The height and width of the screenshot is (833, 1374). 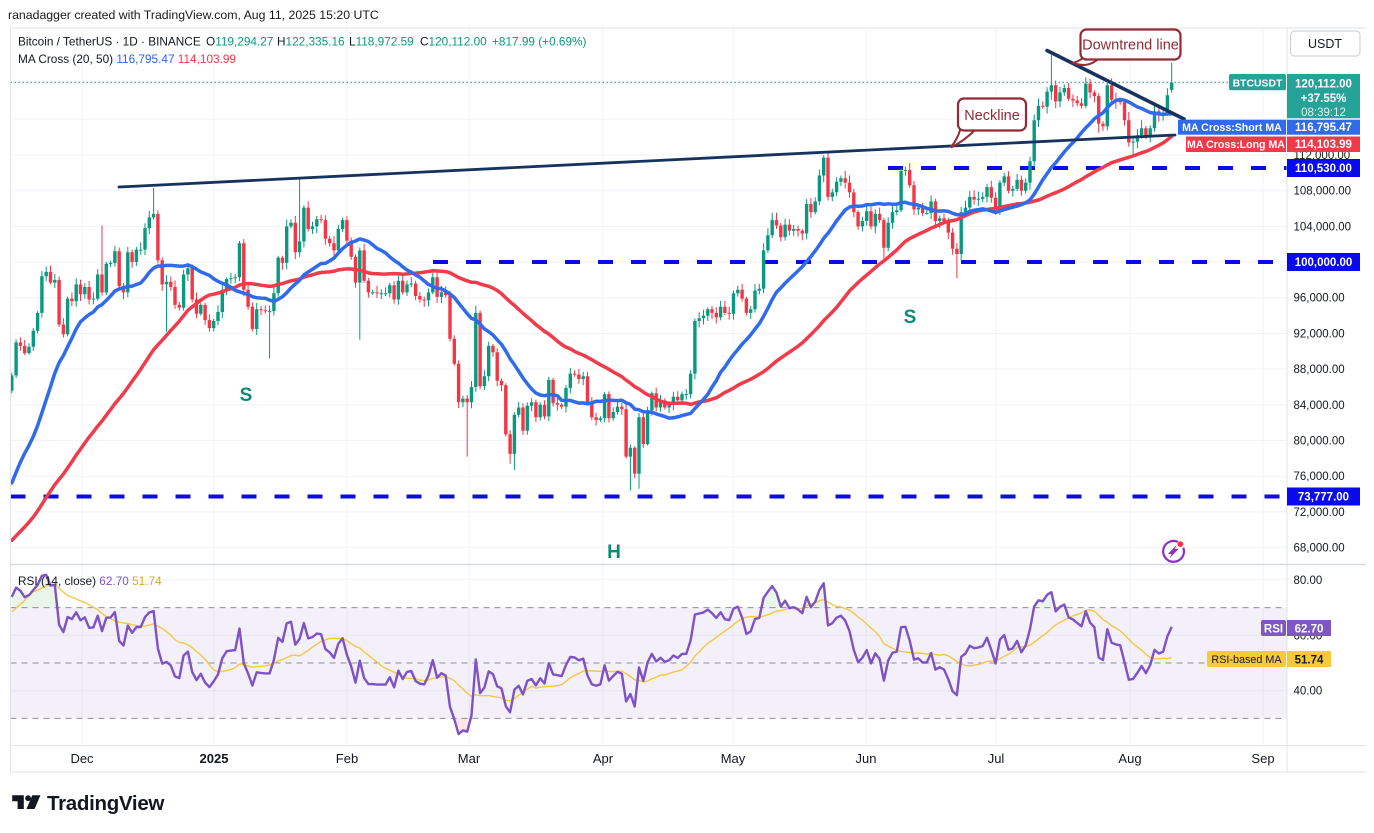 What do you see at coordinates (1308, 692) in the screenshot?
I see `svg-text: 40.00` at bounding box center [1308, 692].